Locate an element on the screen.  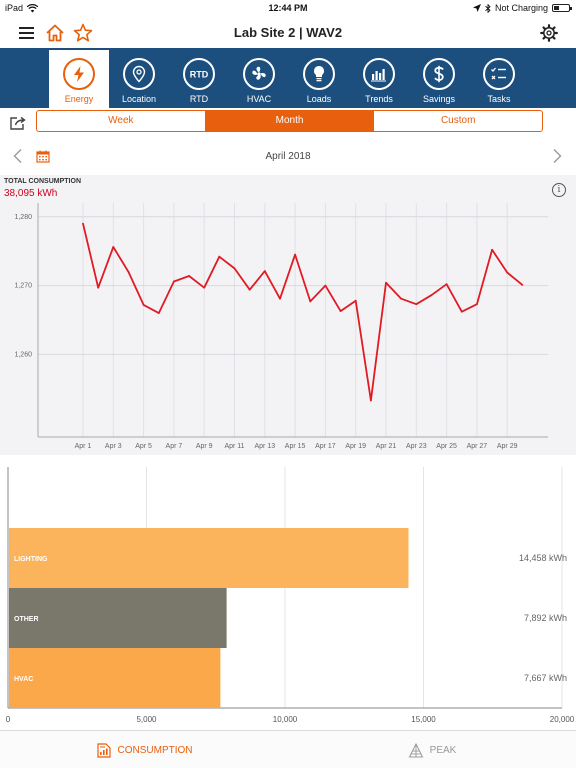
bar-category-label: LIGHTING is located at coordinates (31, 559).